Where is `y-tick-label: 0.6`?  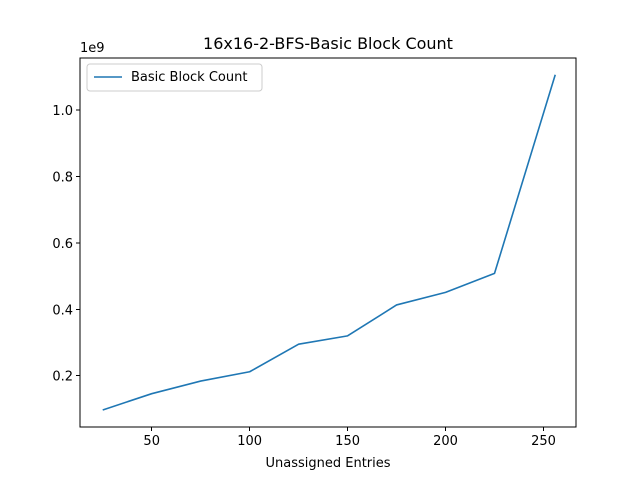 y-tick-label: 0.6 is located at coordinates (62, 244).